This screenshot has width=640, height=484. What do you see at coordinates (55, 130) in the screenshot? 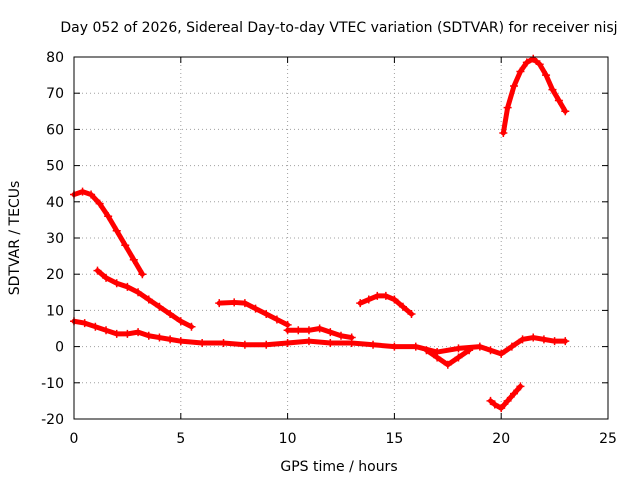
I see `y-tick-label: 60` at bounding box center [55, 130].